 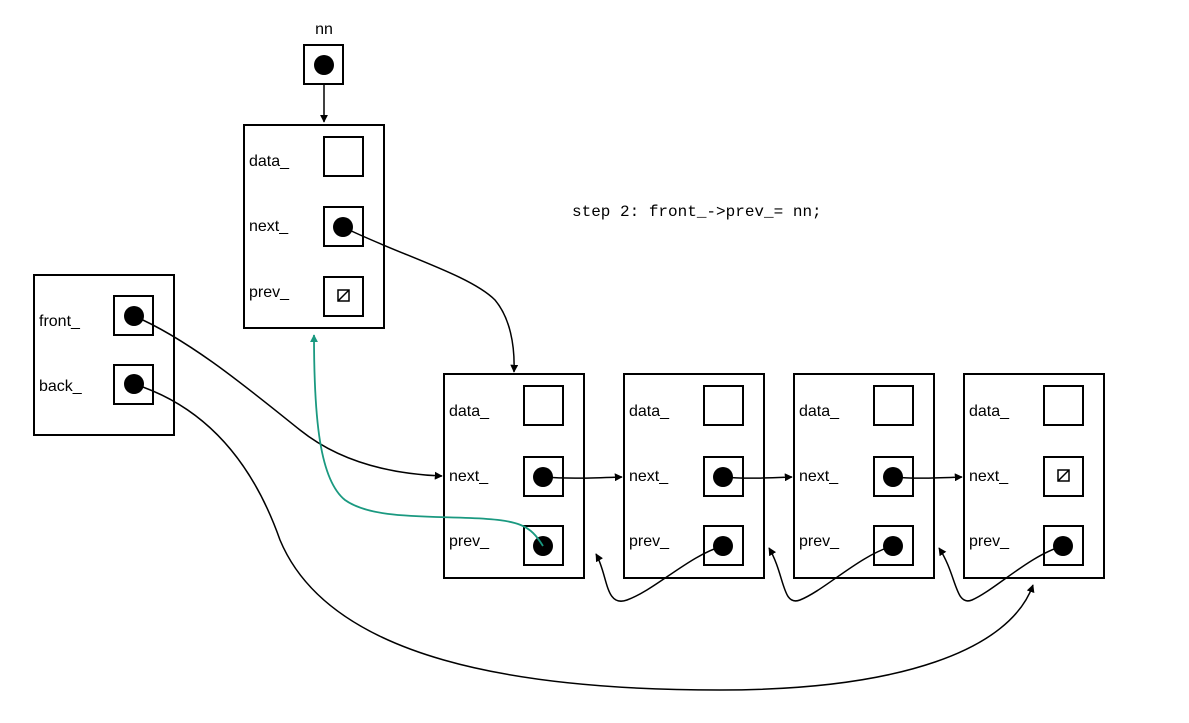 I want to click on step-caption: step 2: front_->prev_= nn;, so click(x=697, y=212).